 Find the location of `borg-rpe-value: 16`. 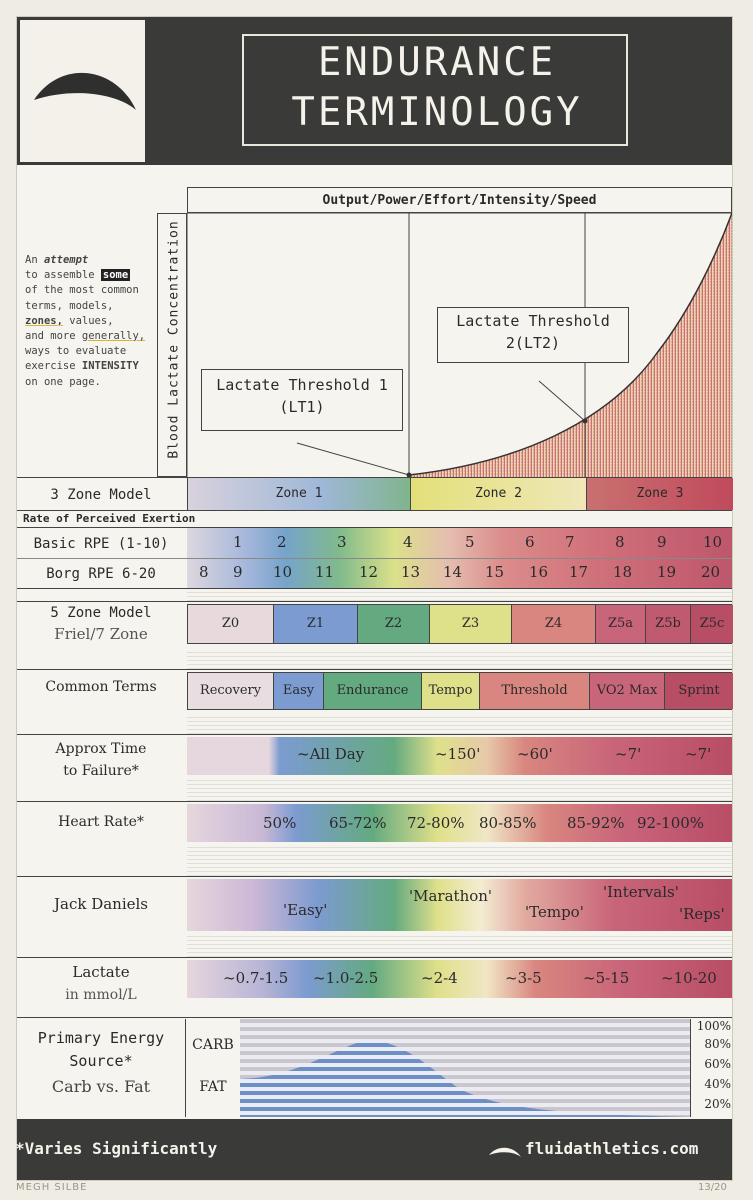

borg-rpe-value: 16 is located at coordinates (539, 572).